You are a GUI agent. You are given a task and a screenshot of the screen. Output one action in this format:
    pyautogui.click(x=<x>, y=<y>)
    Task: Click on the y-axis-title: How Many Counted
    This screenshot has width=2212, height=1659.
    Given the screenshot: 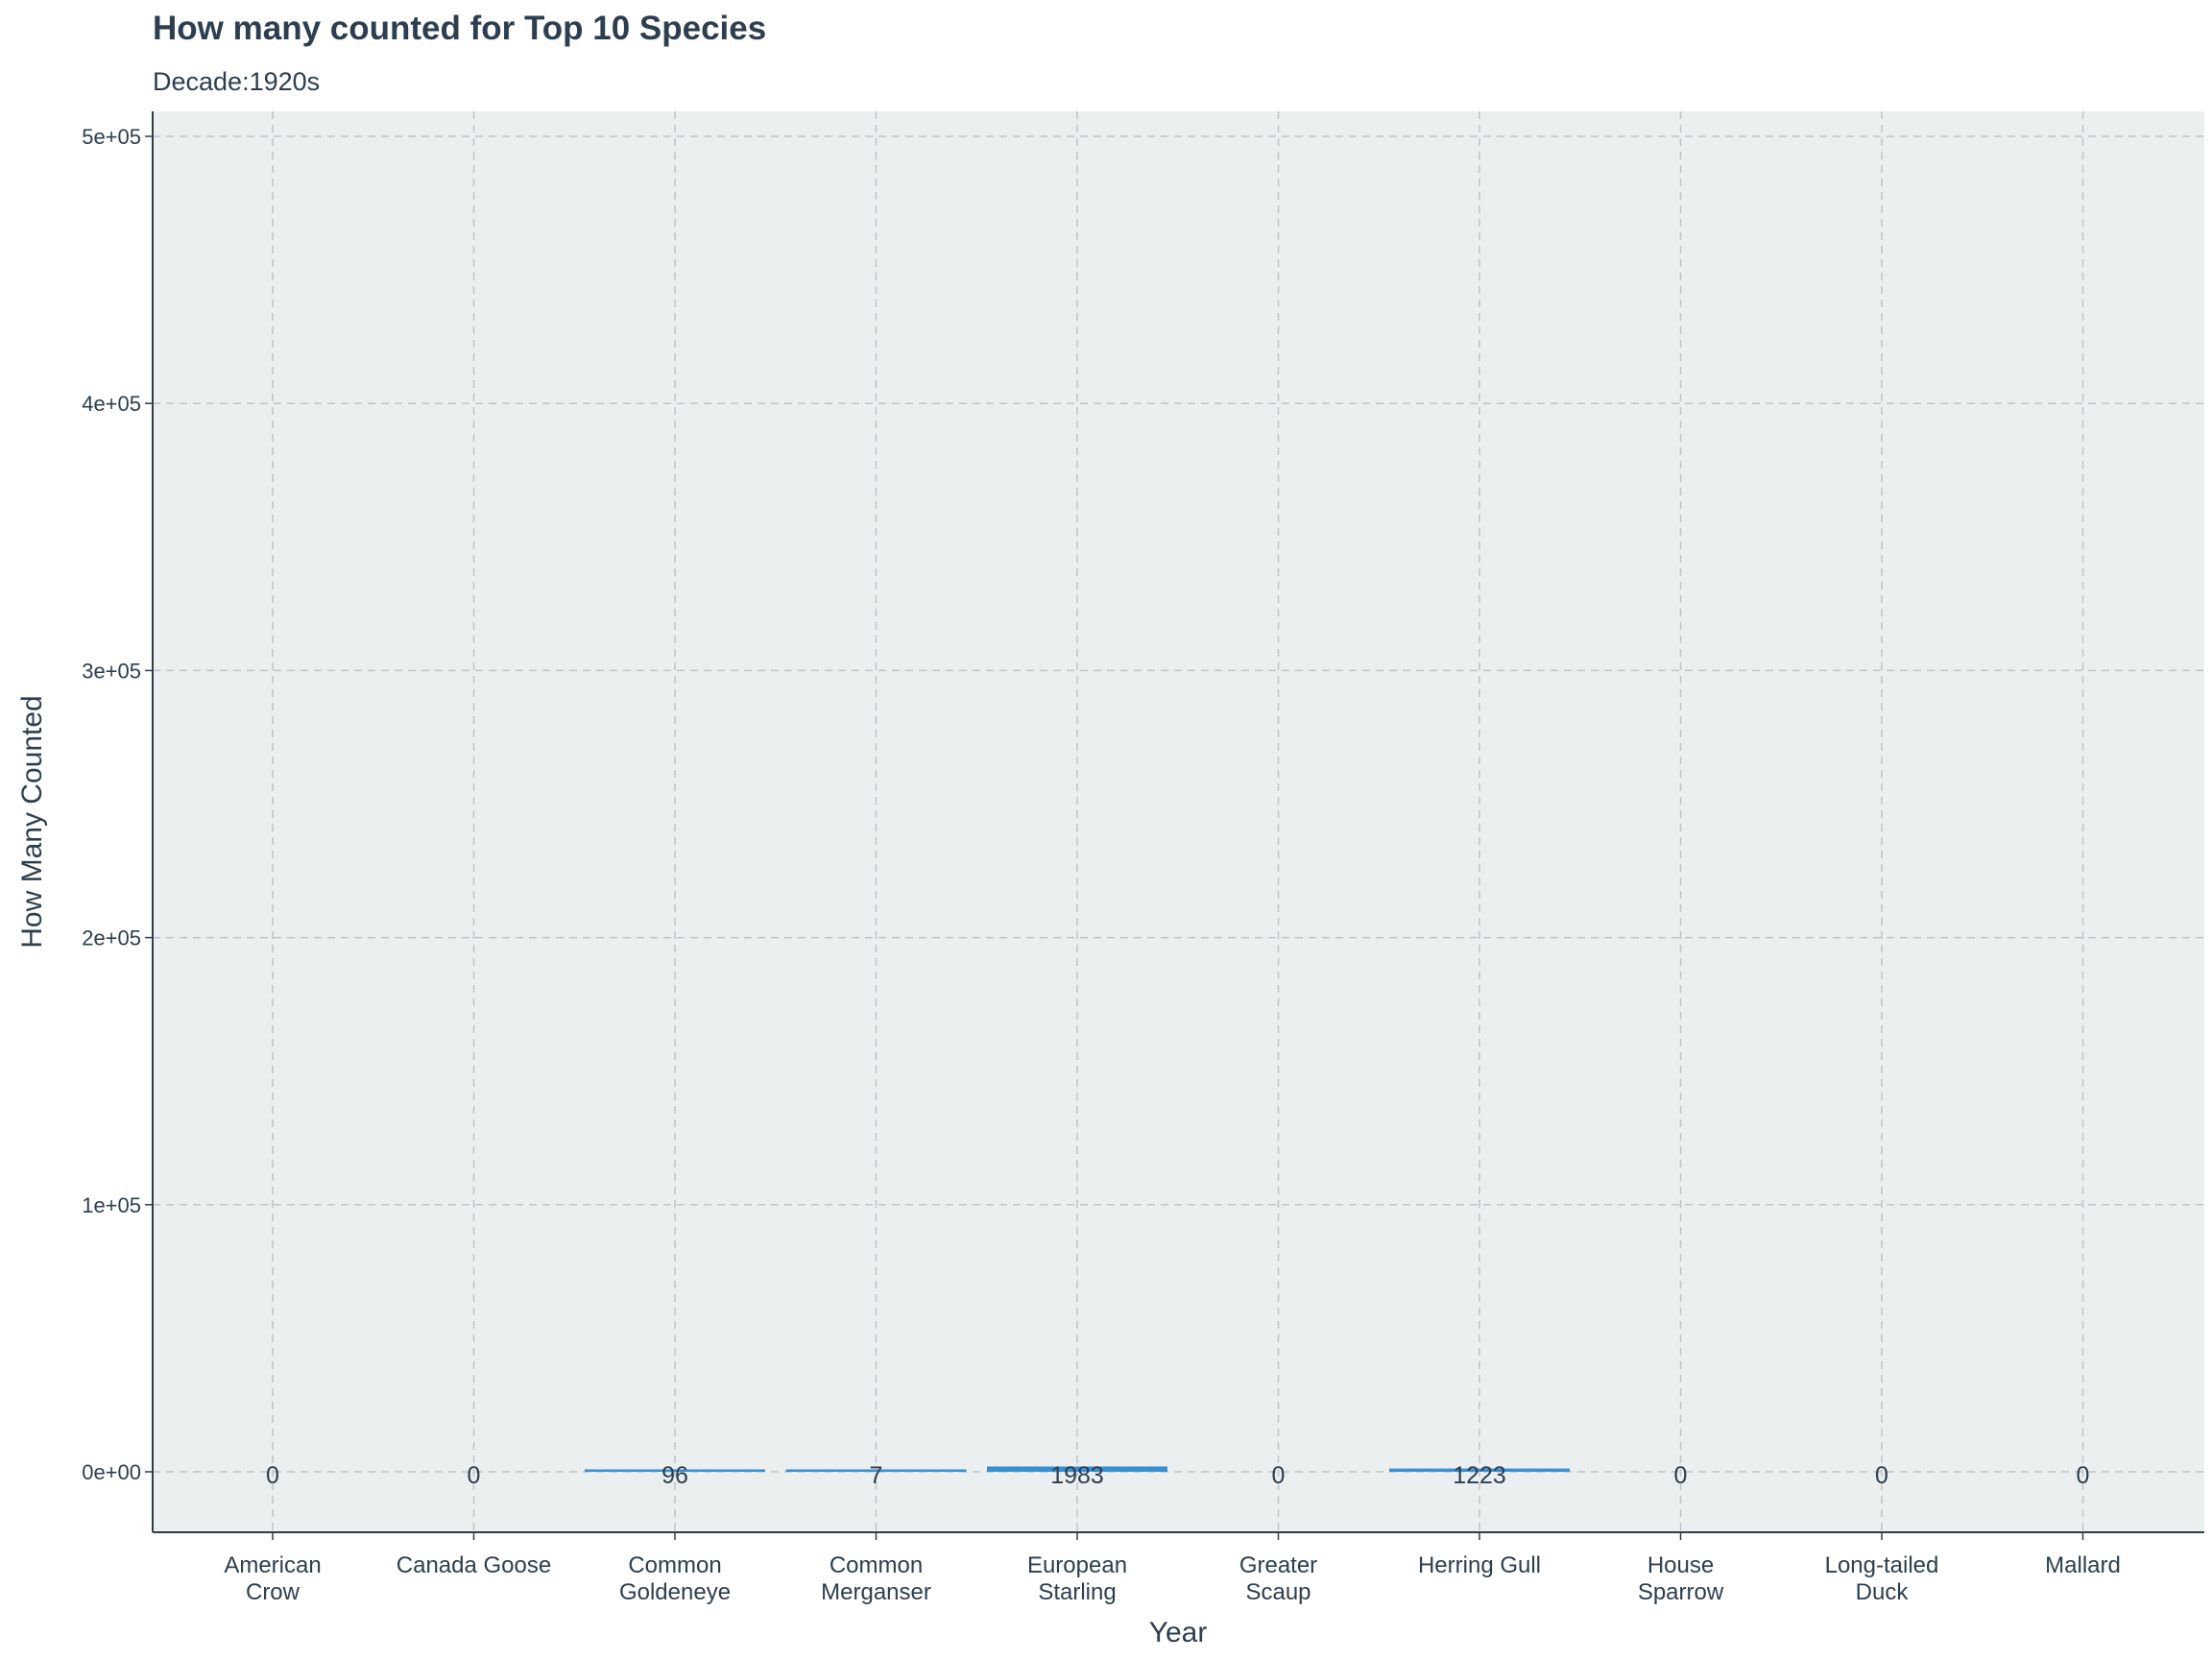 What is the action you would take?
    pyautogui.click(x=32, y=821)
    